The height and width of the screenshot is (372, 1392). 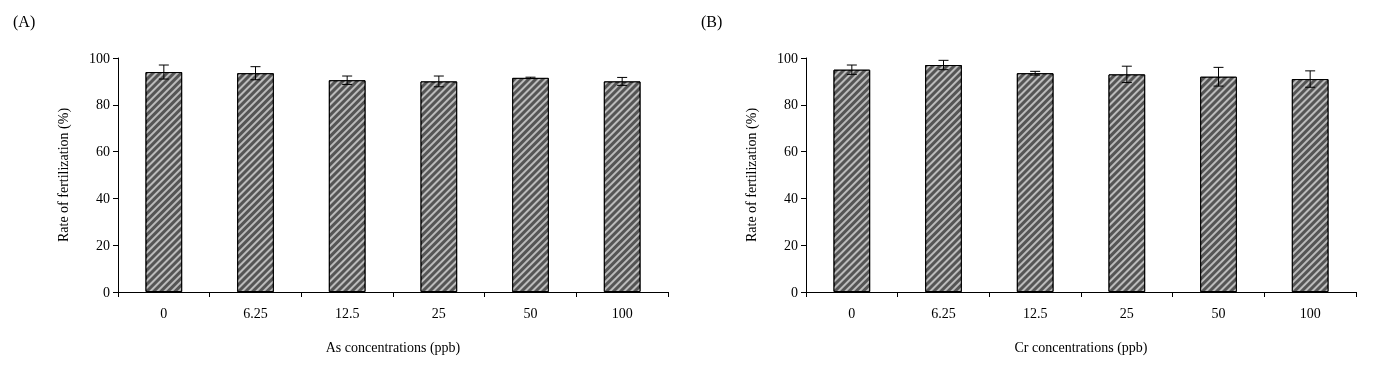 I want to click on x-axis-title: As concentrations (ppb), so click(x=393, y=347).